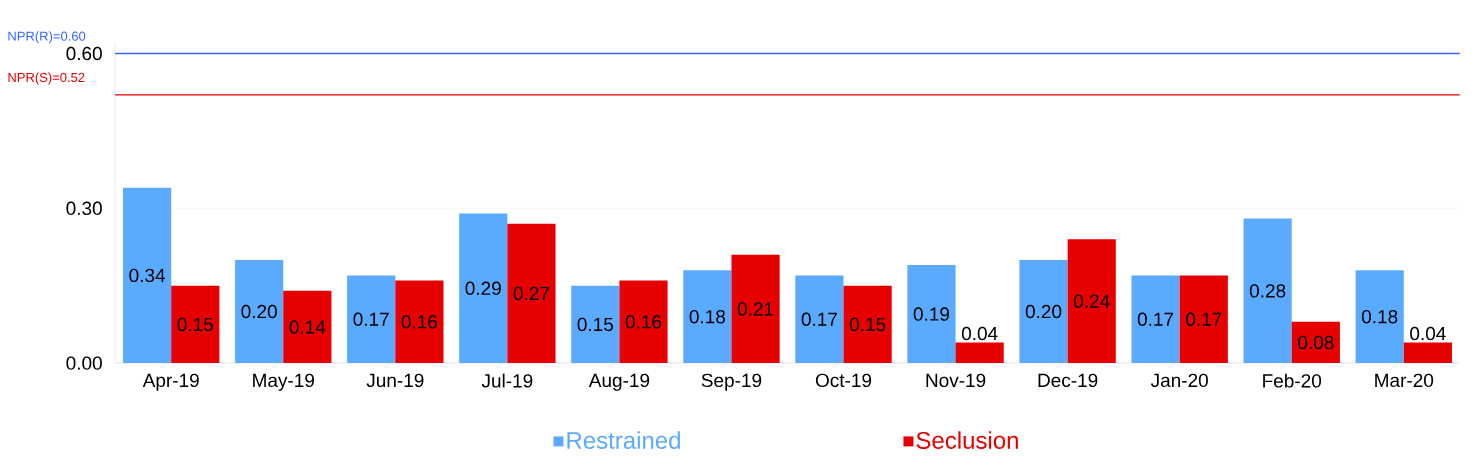  What do you see at coordinates (1292, 380) in the screenshot?
I see `x-tick-label: Feb-20` at bounding box center [1292, 380].